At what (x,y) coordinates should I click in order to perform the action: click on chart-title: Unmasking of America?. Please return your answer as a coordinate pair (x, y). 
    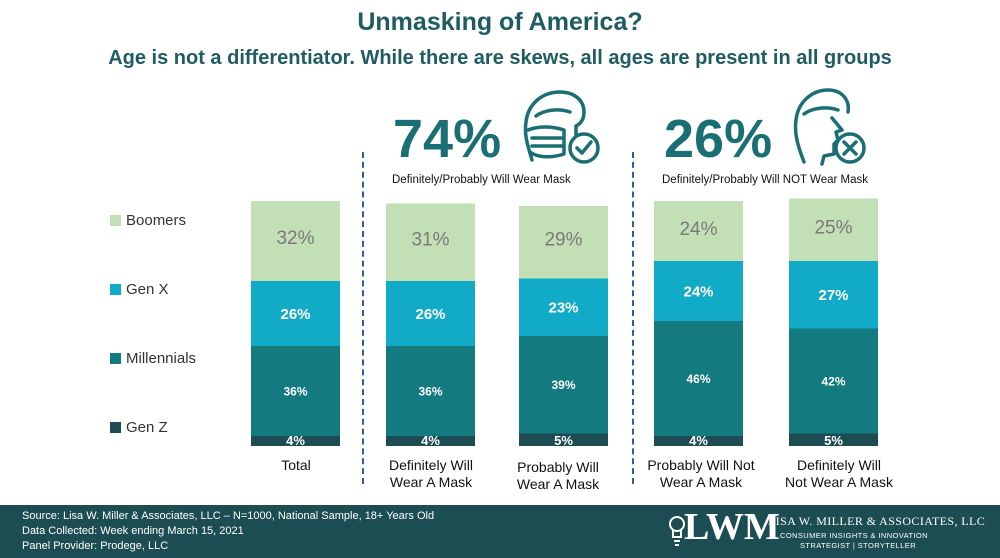
    Looking at the image, I should click on (500, 22).